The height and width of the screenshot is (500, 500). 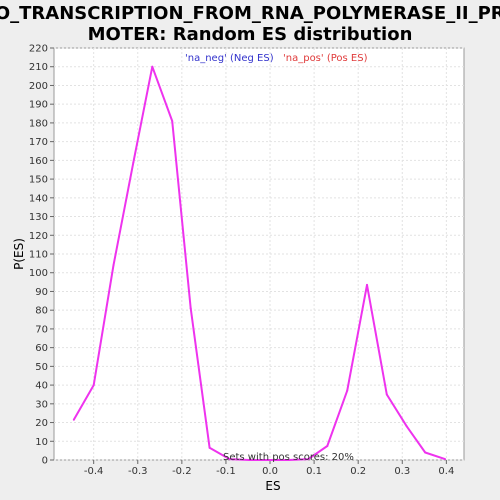 I want to click on y-tick-label: 20, so click(x=41, y=423).